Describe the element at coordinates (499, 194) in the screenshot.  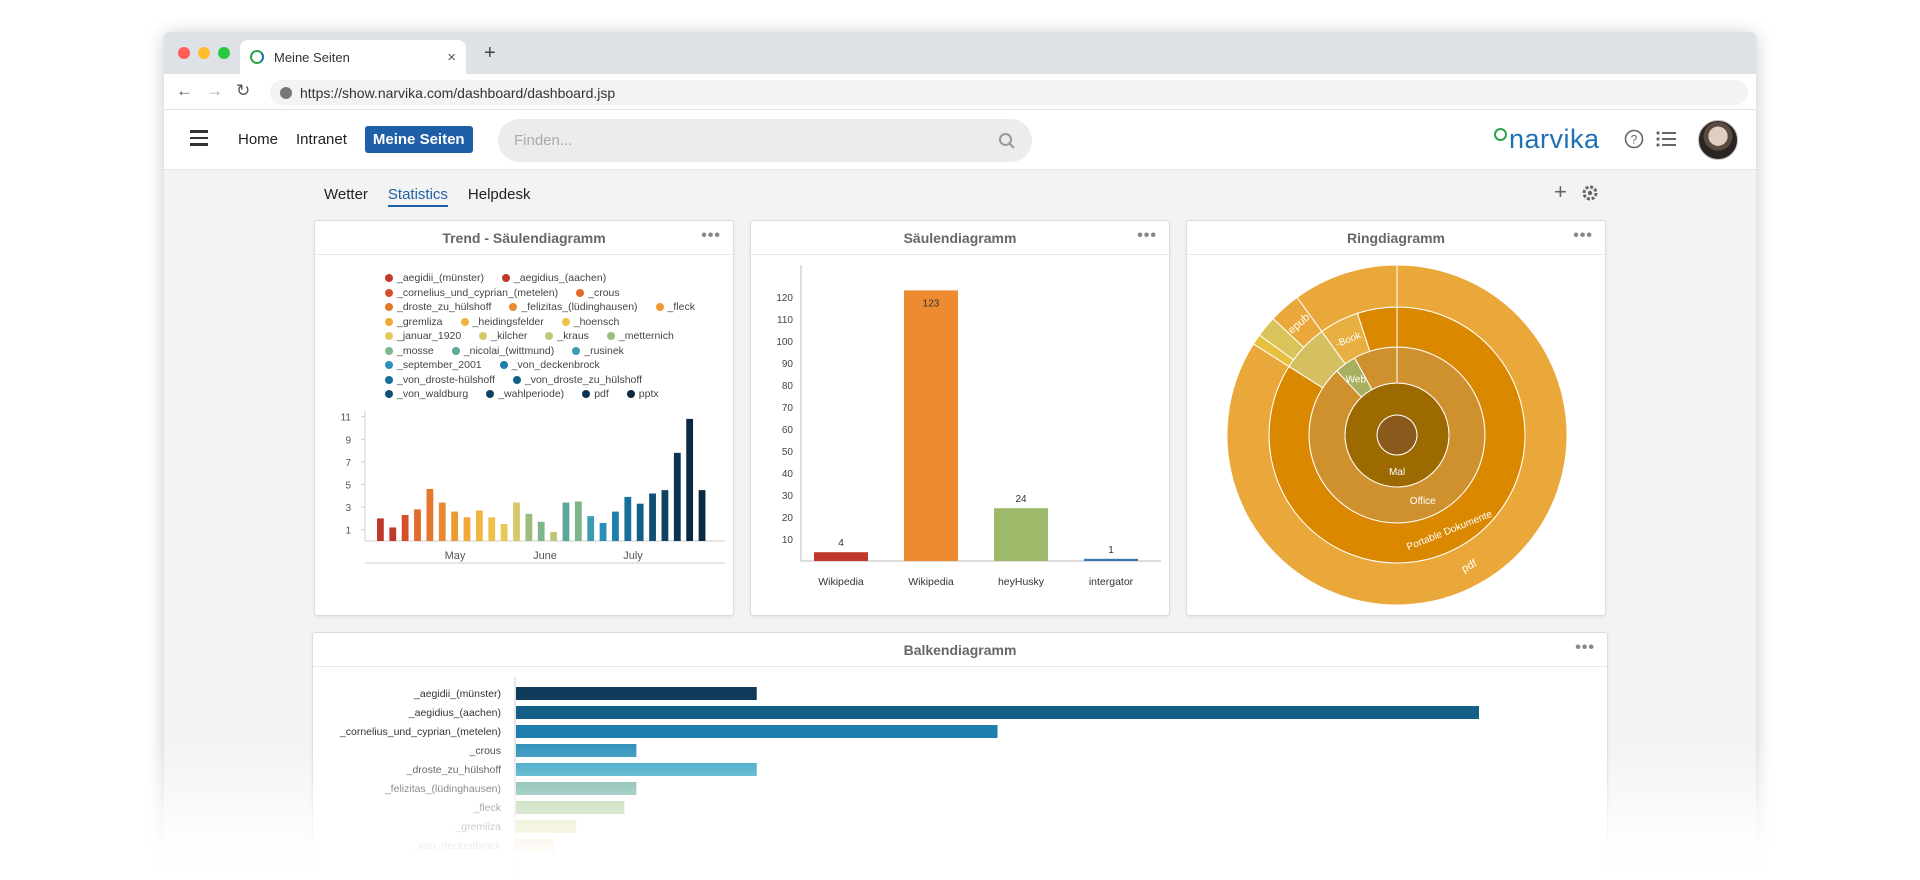
I see `tab-helpdesk: Helpdesk` at that location.